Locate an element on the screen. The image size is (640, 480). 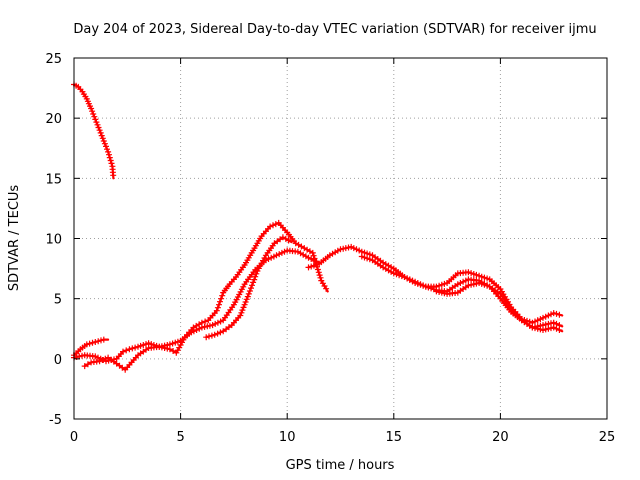
y-tick-label: -5 is located at coordinates (55, 420).